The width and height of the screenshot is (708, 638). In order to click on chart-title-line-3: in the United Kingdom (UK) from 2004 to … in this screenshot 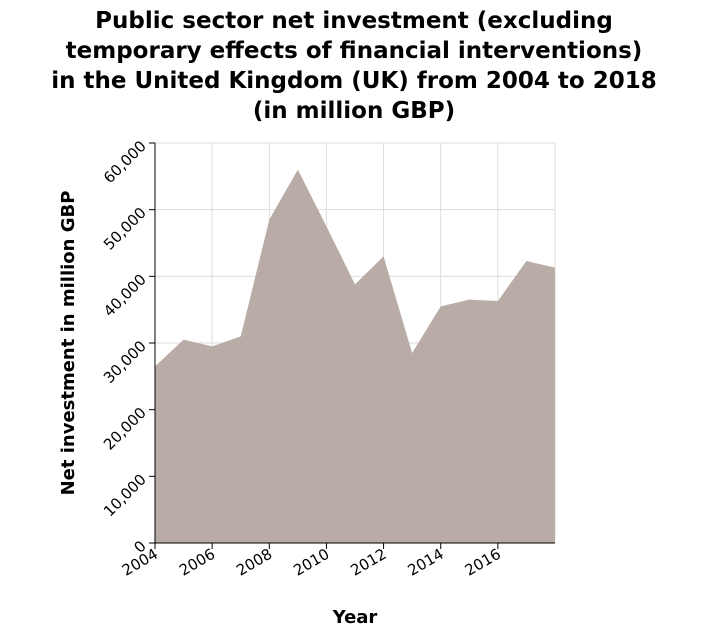, I will do `click(354, 81)`.